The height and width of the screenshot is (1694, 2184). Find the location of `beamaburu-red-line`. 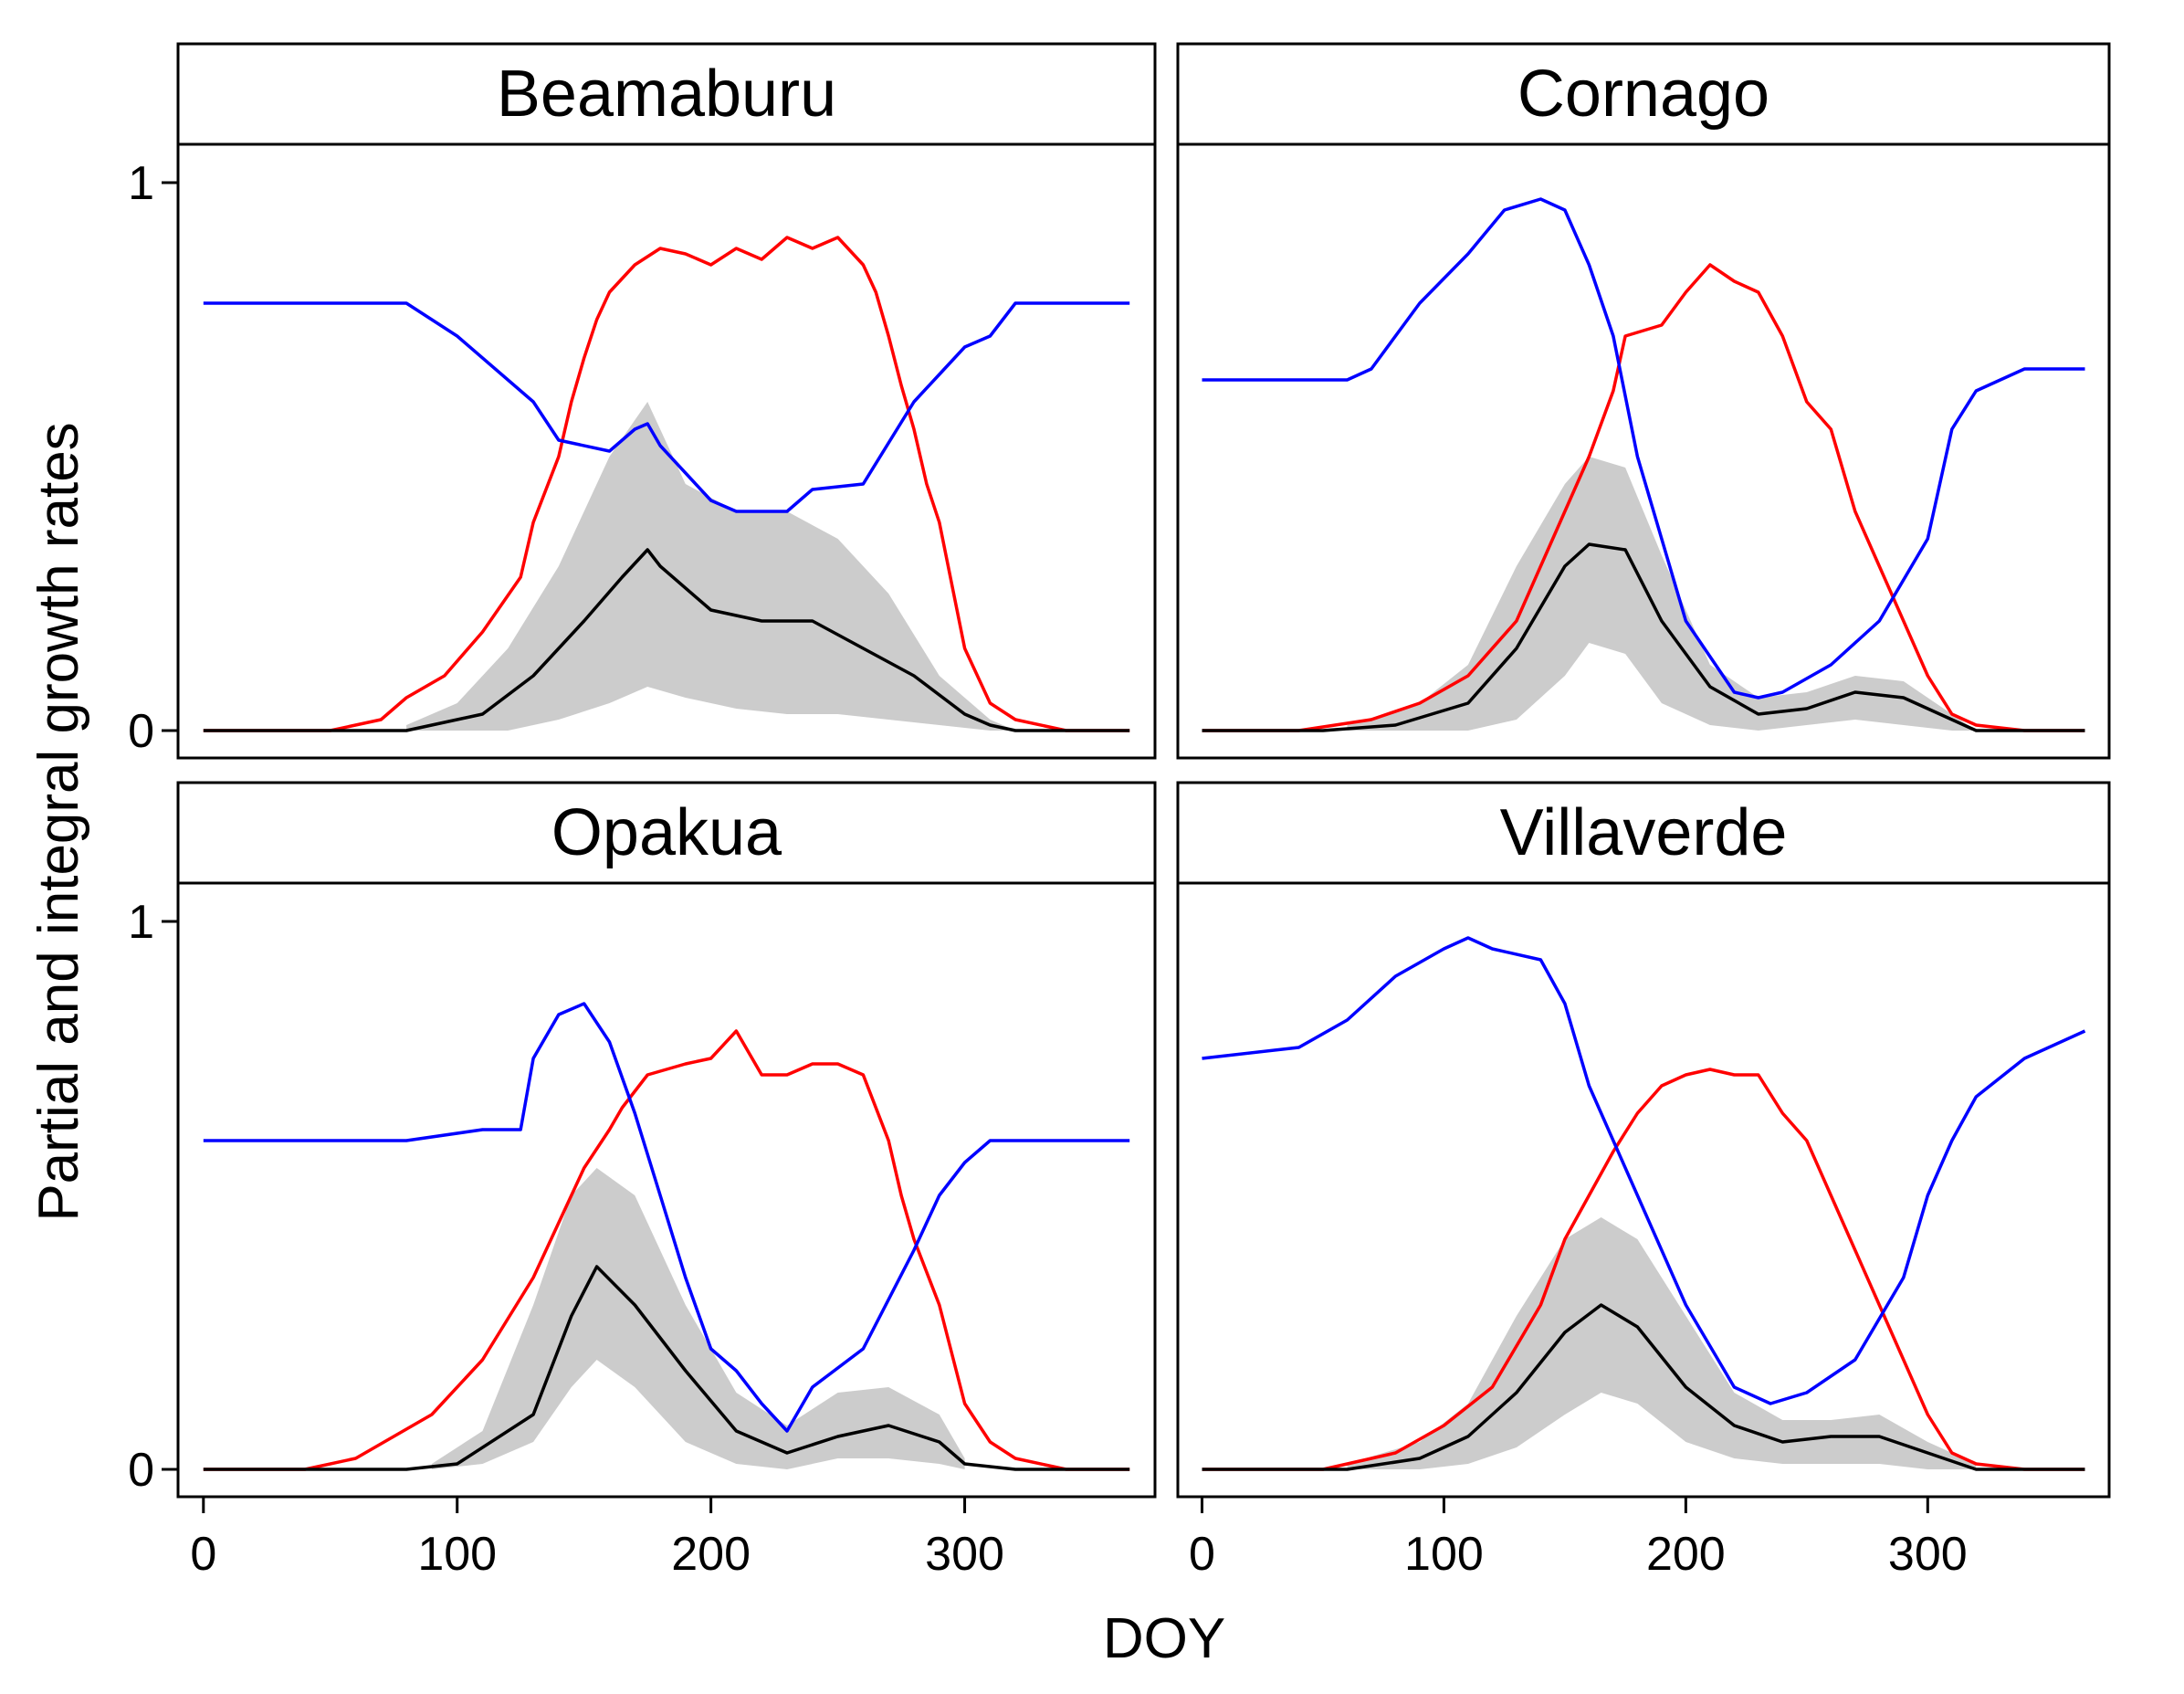

beamaburu-red-line is located at coordinates (667, 484).